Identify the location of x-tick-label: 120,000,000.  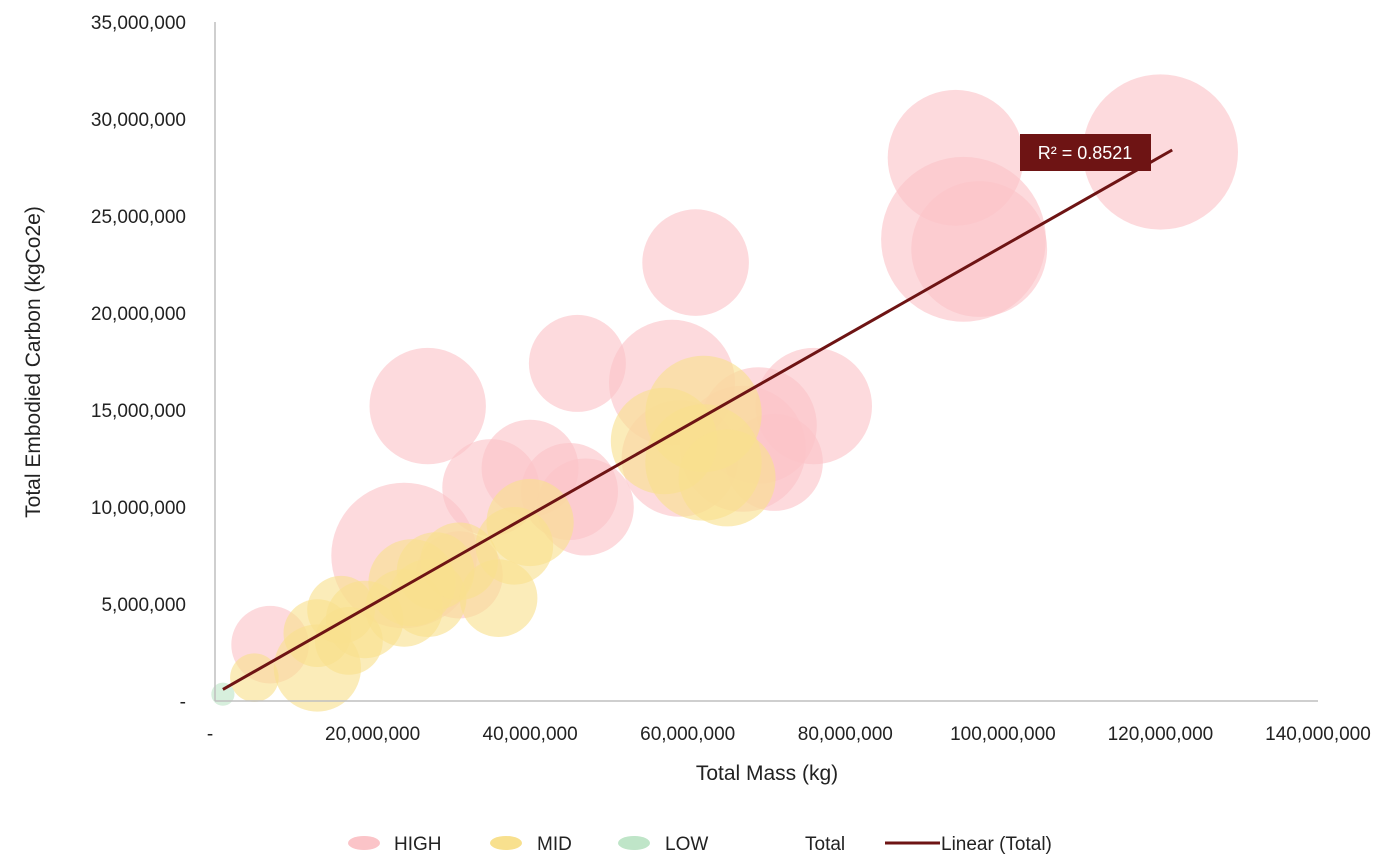
(1161, 734).